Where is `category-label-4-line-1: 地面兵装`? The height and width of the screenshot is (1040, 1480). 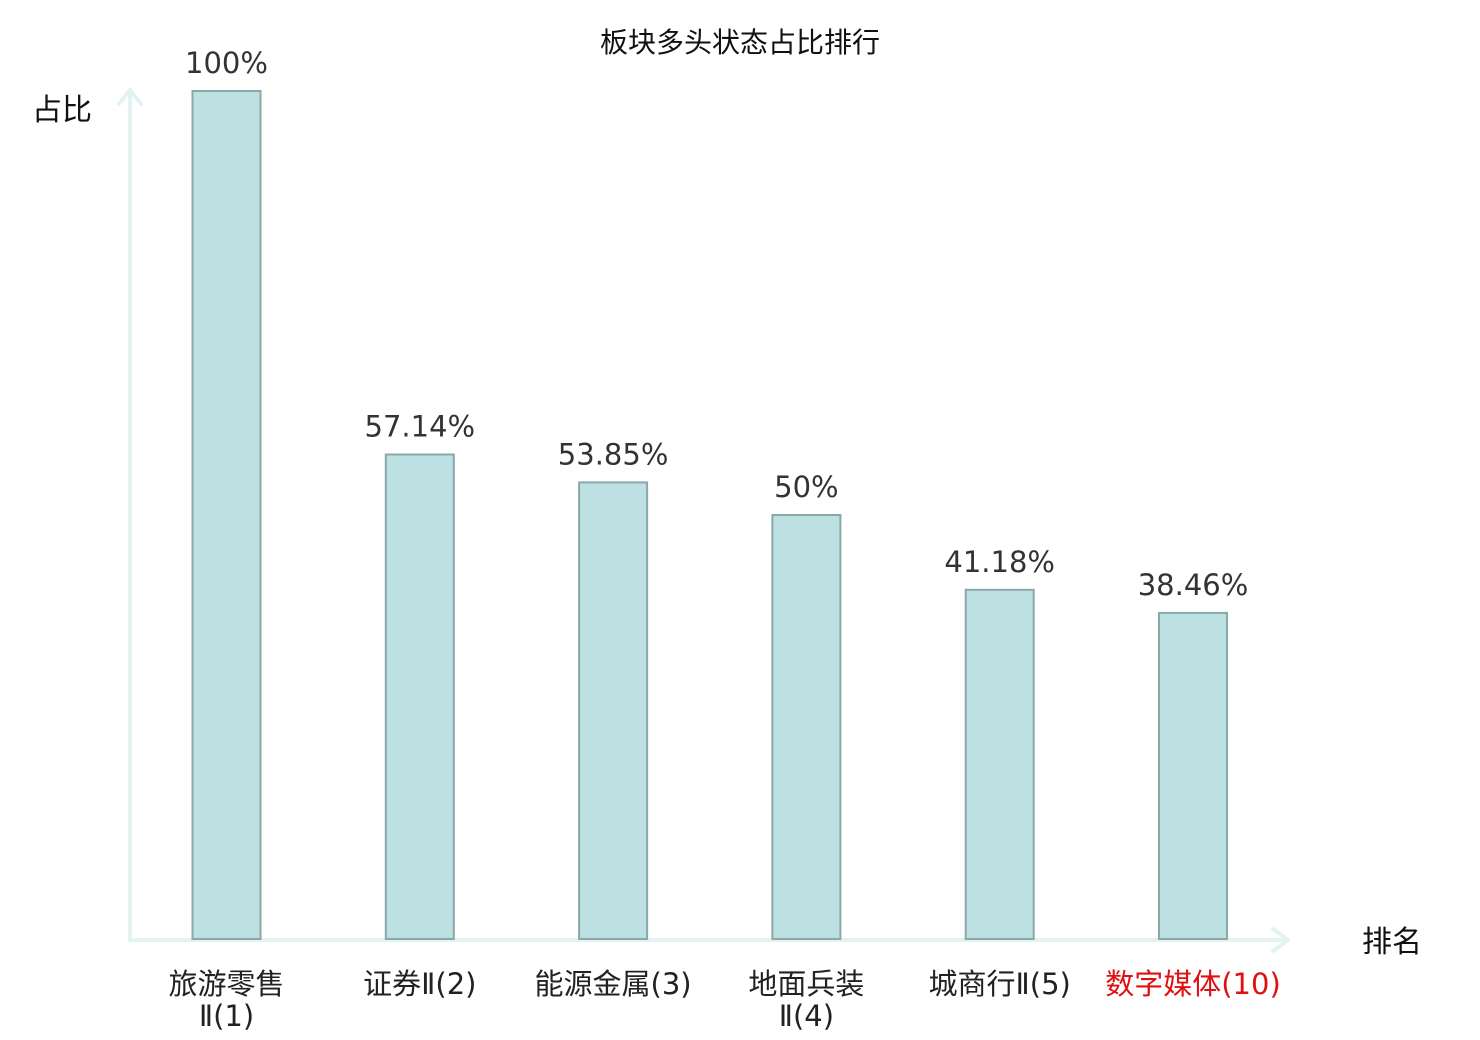 category-label-4-line-1: 地面兵装 is located at coordinates (806, 984).